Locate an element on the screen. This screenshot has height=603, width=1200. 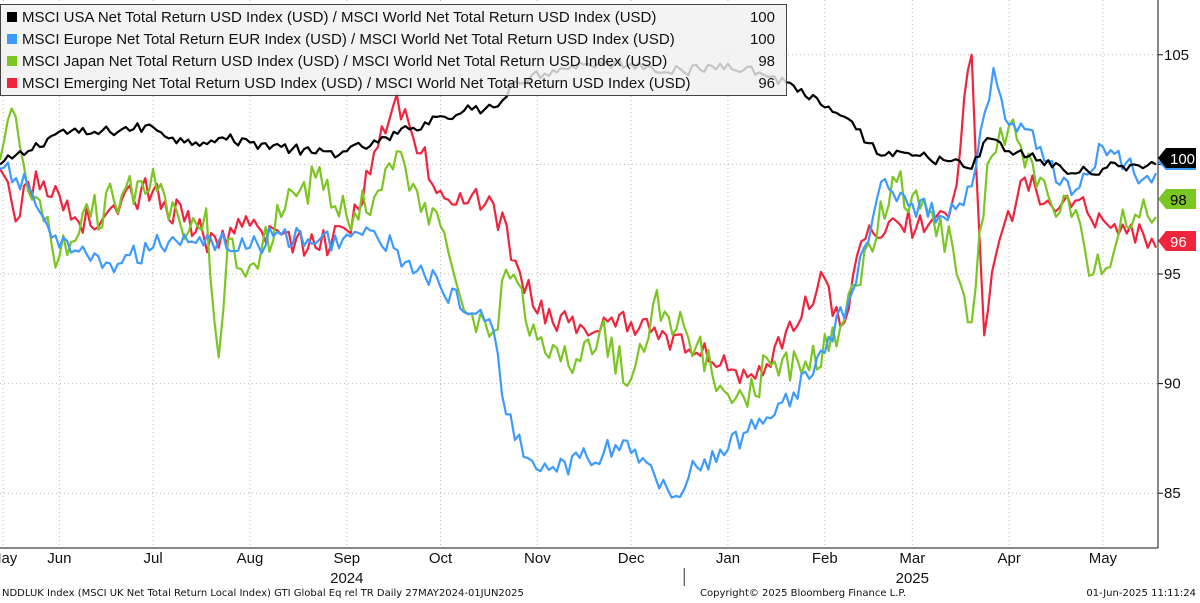
last-badge-label-3: 96 is located at coordinates (1178, 242).